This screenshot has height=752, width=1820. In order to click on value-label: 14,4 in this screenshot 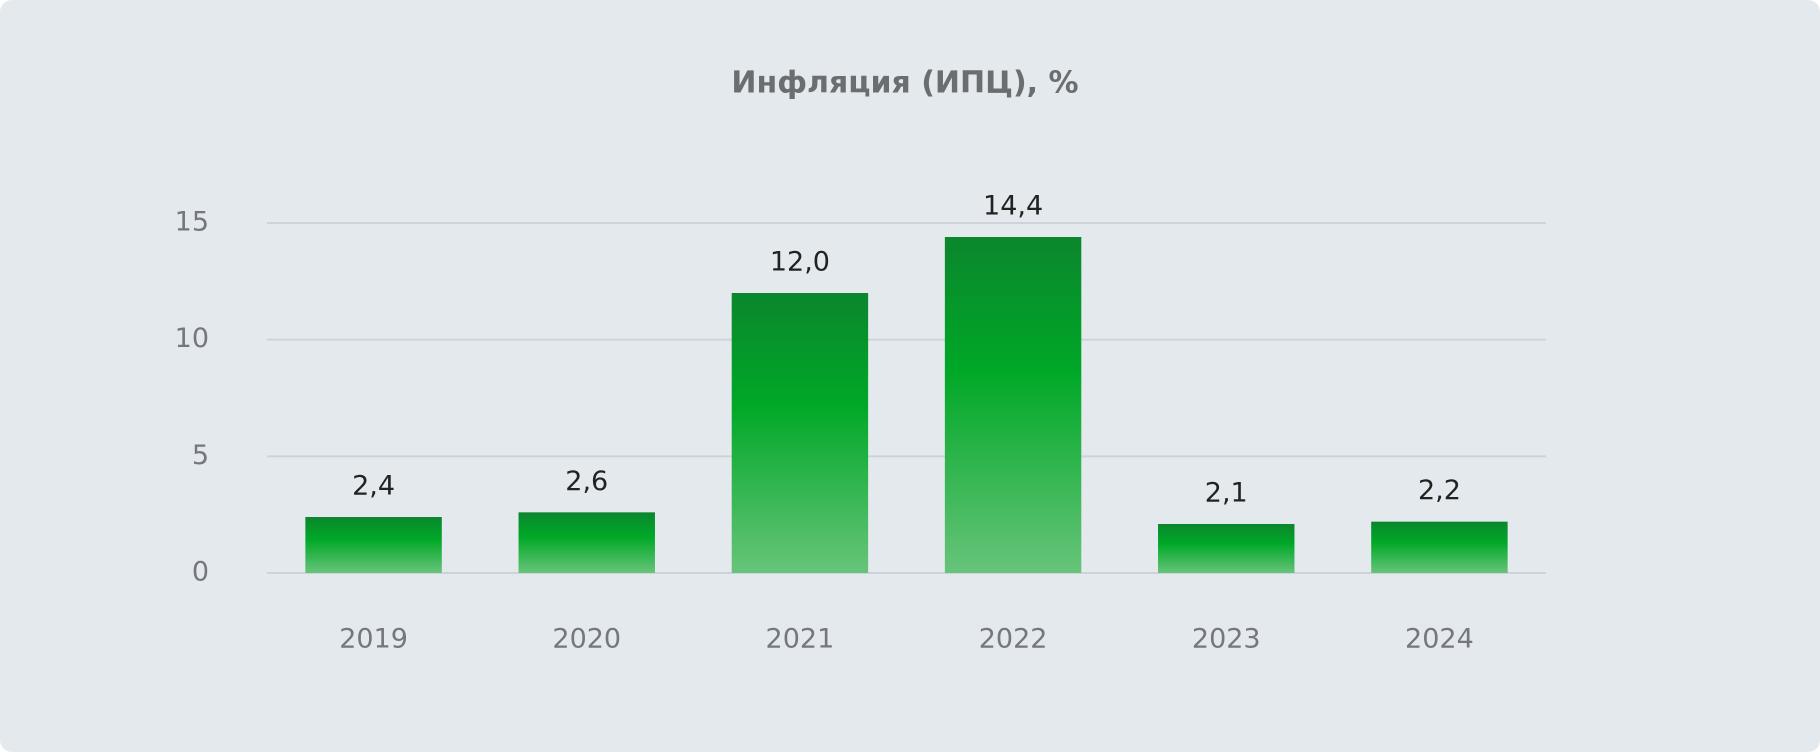, I will do `click(1013, 206)`.